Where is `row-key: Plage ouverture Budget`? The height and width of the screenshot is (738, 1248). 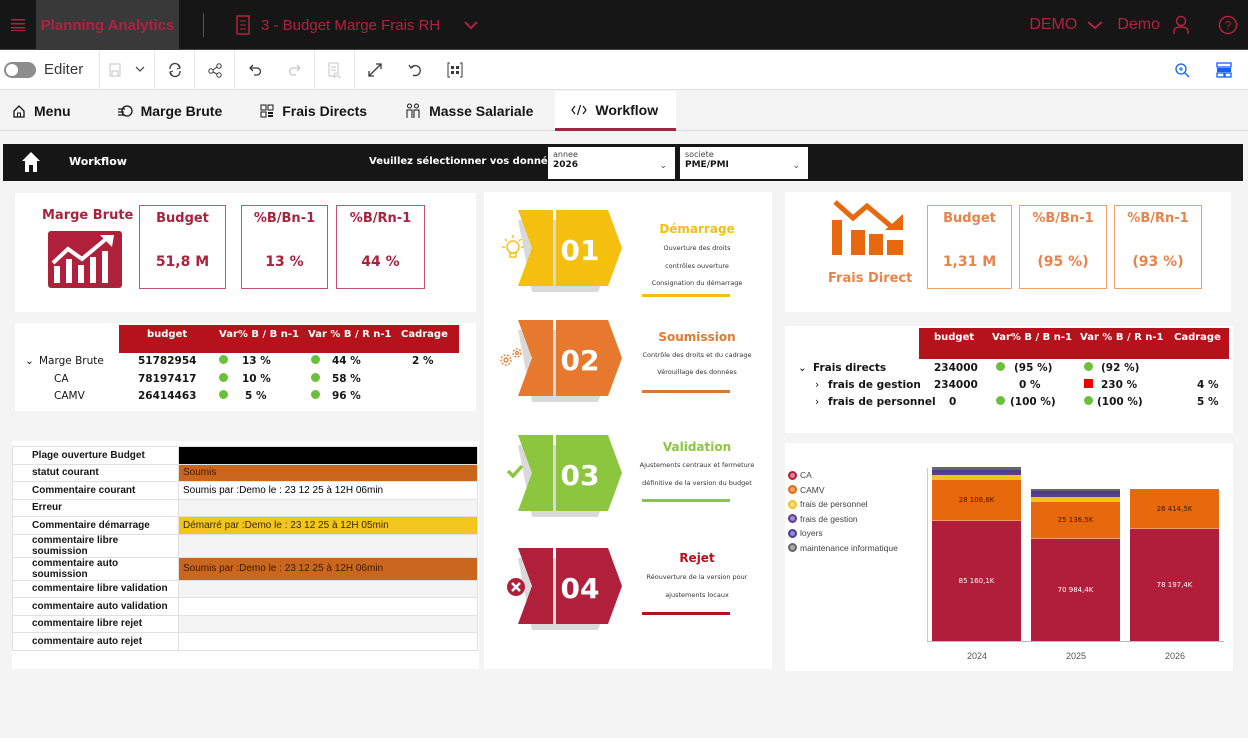
row-key: Plage ouverture Budget is located at coordinates (95, 455).